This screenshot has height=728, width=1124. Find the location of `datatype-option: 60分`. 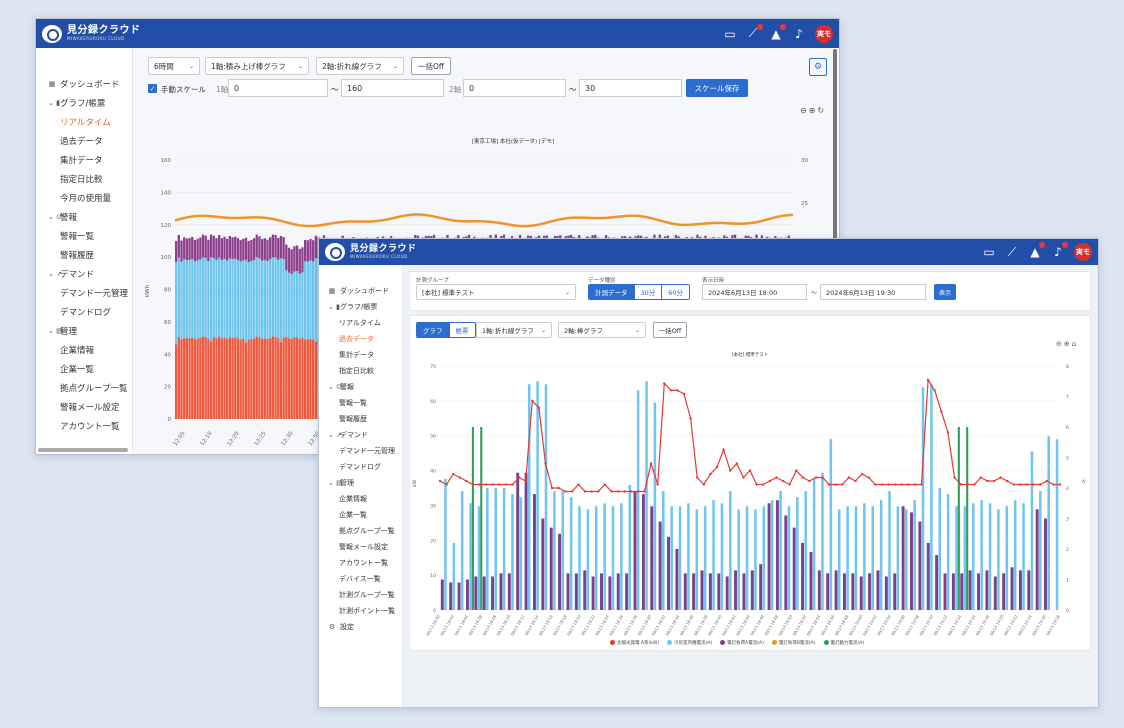

datatype-option: 60分 is located at coordinates (676, 292).